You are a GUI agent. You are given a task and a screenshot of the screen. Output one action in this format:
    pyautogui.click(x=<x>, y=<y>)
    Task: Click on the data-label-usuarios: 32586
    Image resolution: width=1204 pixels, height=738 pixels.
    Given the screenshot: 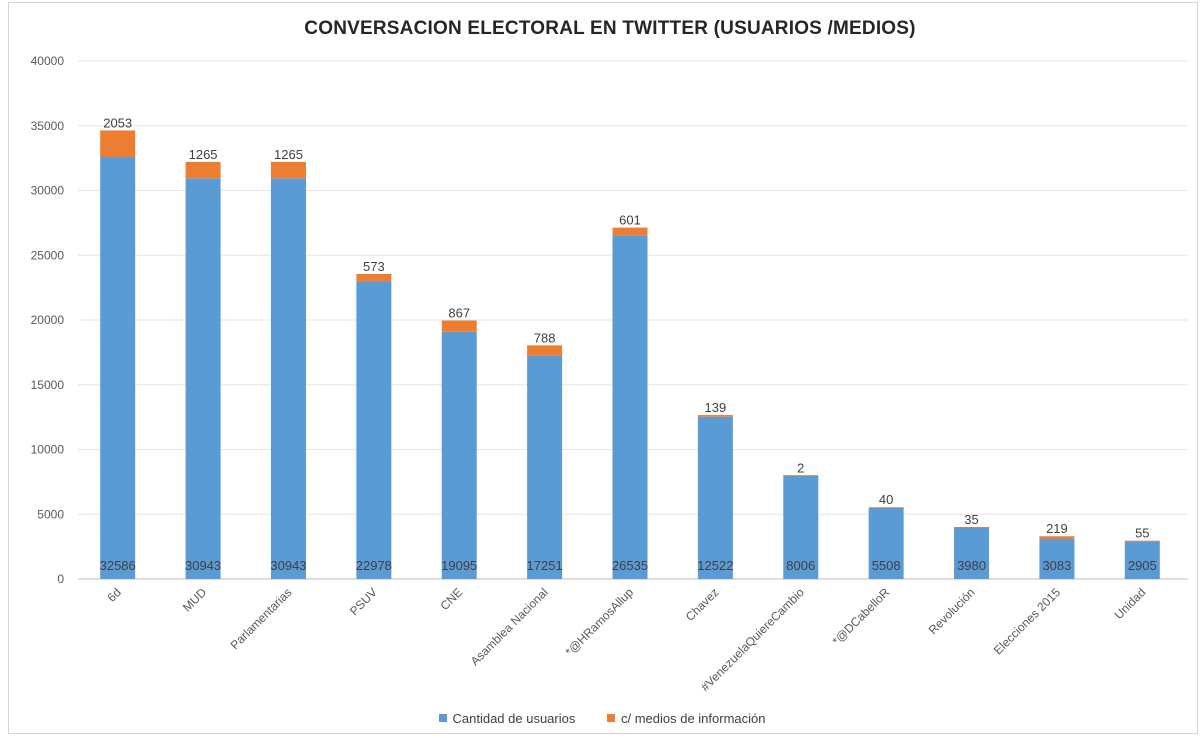 What is the action you would take?
    pyautogui.click(x=118, y=565)
    